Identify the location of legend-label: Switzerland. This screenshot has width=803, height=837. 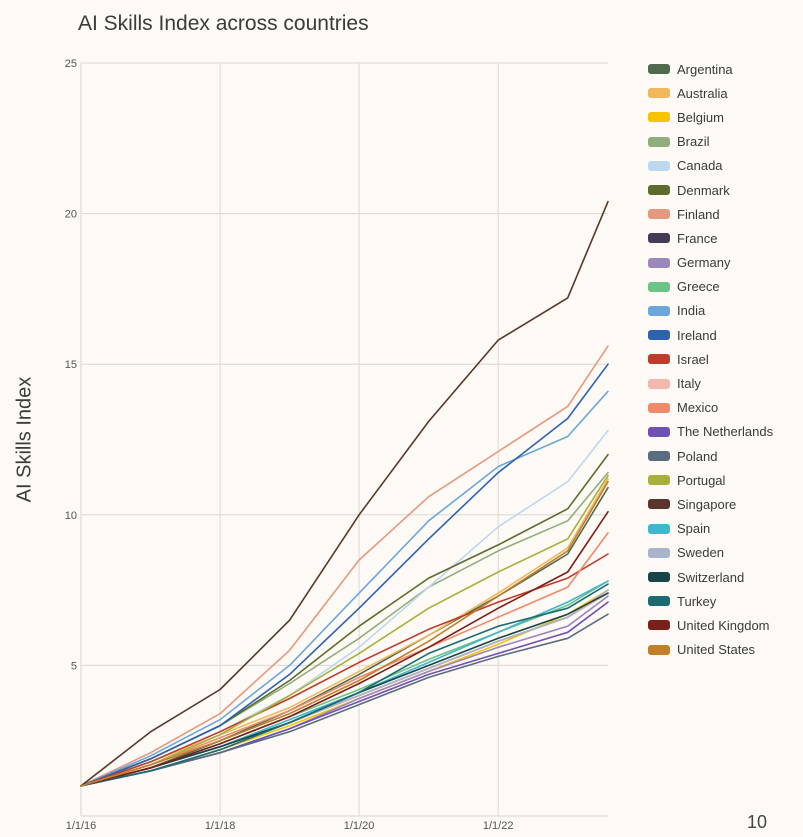
(711, 577).